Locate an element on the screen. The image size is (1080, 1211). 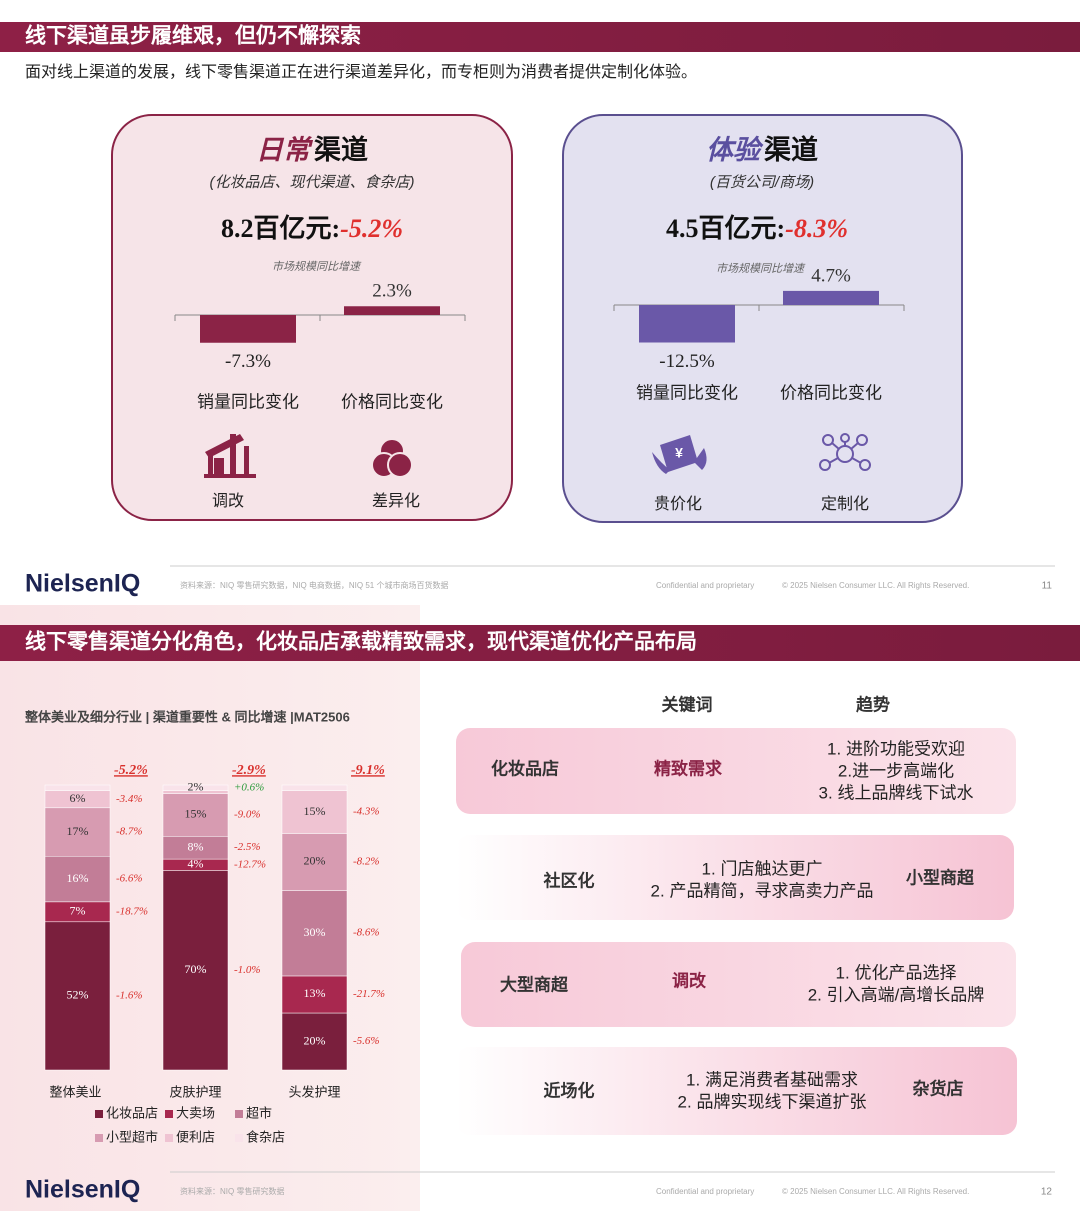
x-tick-label: 整体美业 is located at coordinates (75, 1091).